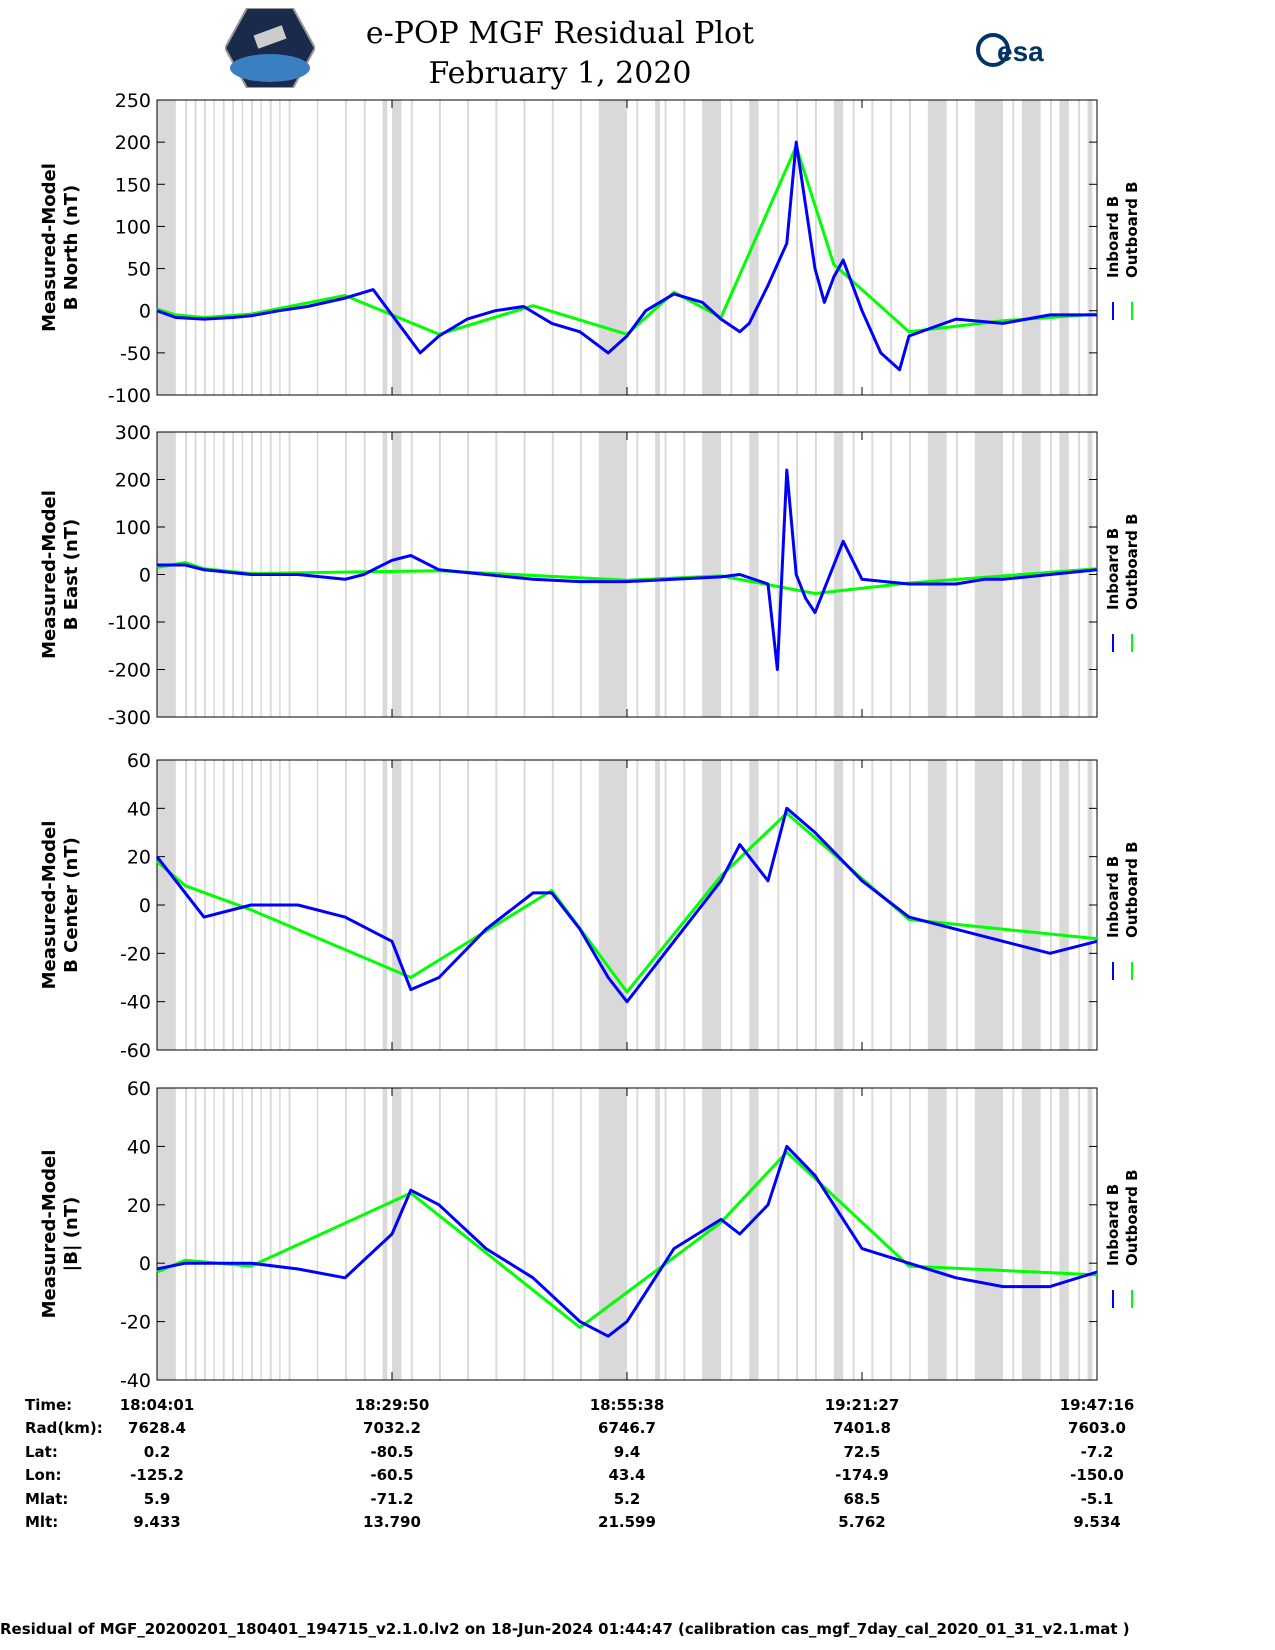 This screenshot has width=1275, height=1650. Describe the element at coordinates (64, 1428) in the screenshot. I see `ephemeris-row-label: Rad(km):` at that location.